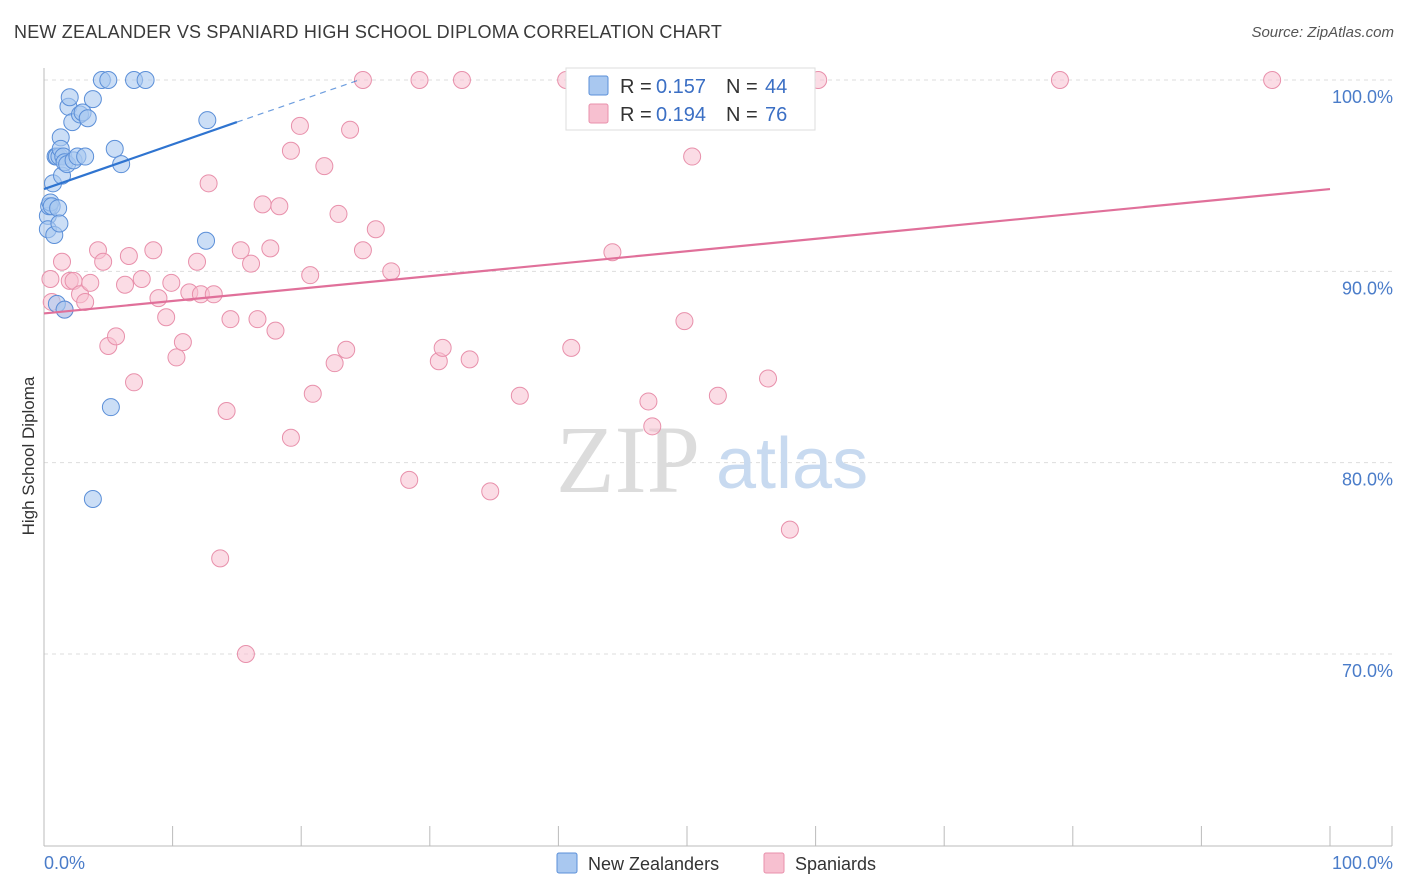  I want to click on legend-r-label-2: R =, so click(636, 115).